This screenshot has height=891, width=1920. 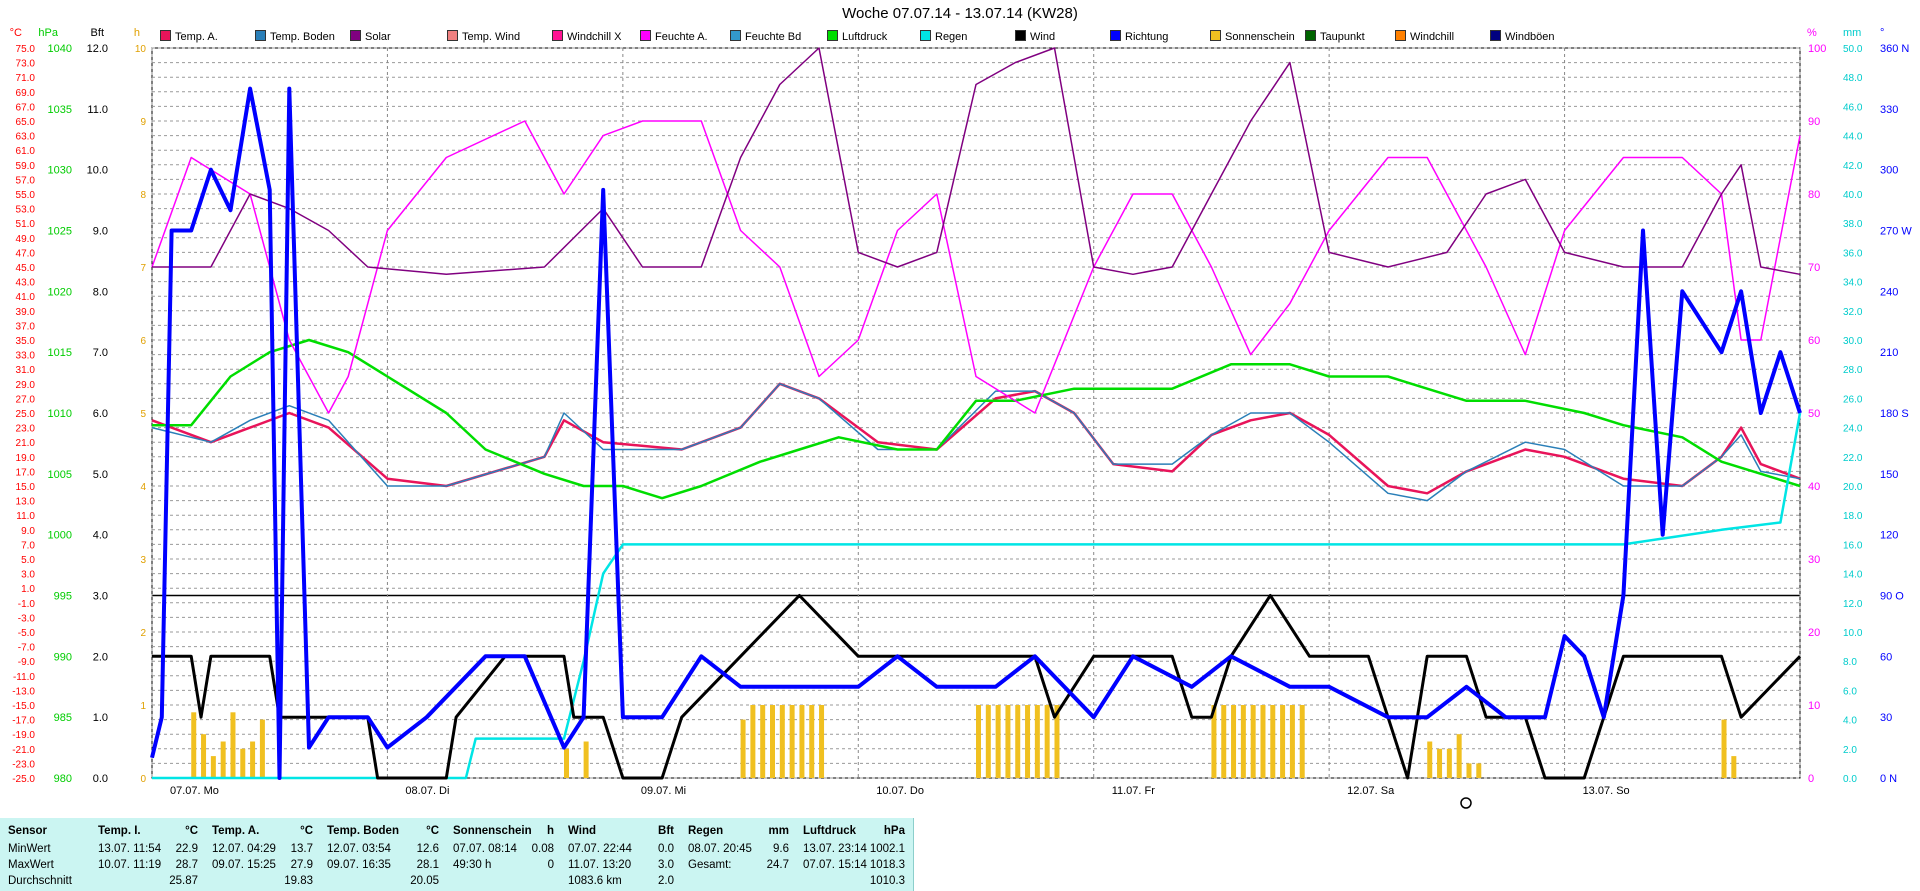 I want to click on legend-label: Windböen, so click(x=1530, y=37).